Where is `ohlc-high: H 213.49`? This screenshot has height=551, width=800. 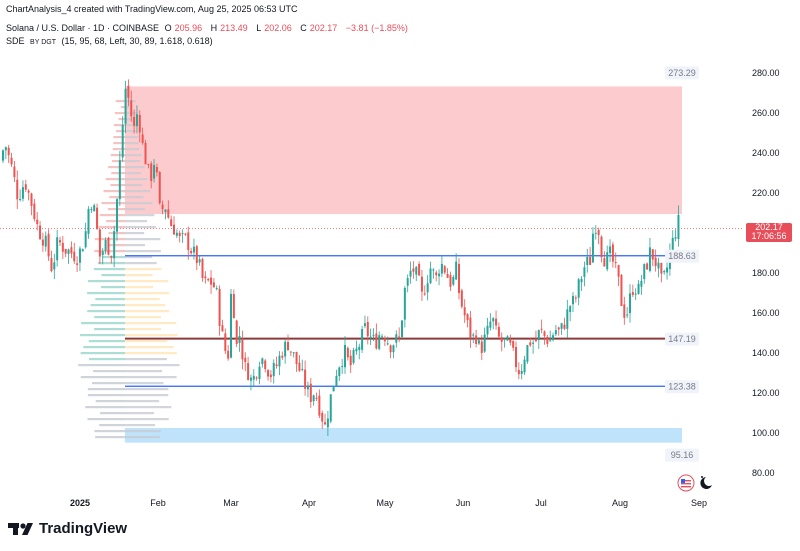
ohlc-high: H 213.49 is located at coordinates (229, 28).